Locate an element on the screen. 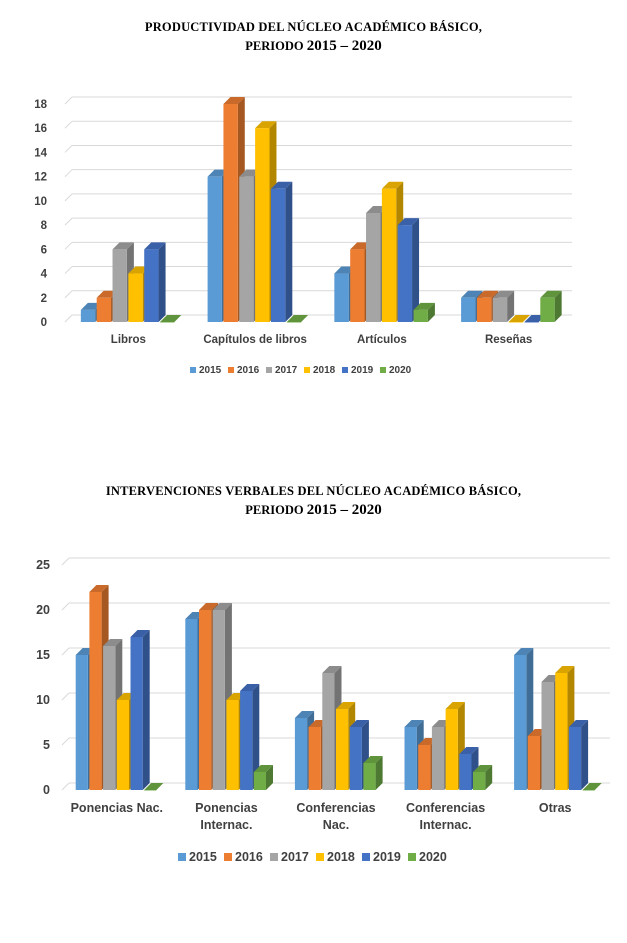 The width and height of the screenshot is (627, 943). chart1-title-line2: PERIODO 2015 – 2020 is located at coordinates (313, 46).